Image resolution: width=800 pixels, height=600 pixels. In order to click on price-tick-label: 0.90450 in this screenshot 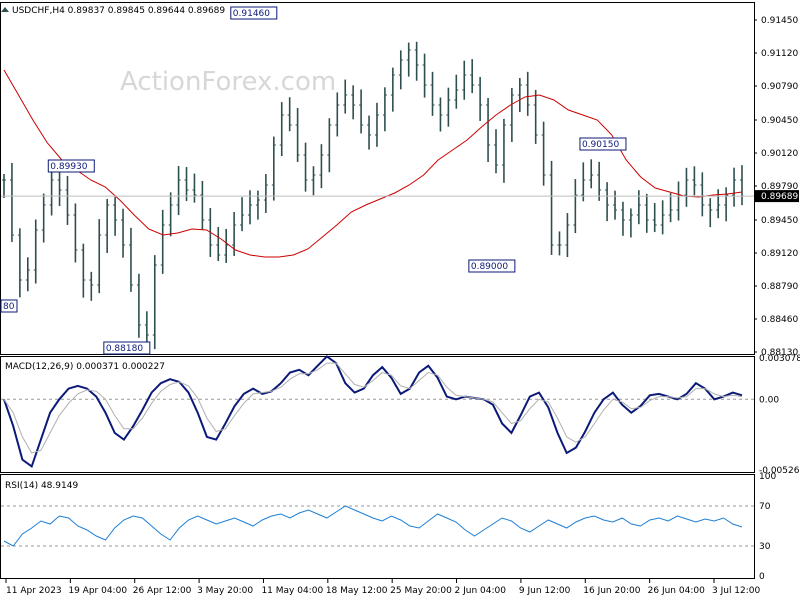, I will do `click(779, 121)`.